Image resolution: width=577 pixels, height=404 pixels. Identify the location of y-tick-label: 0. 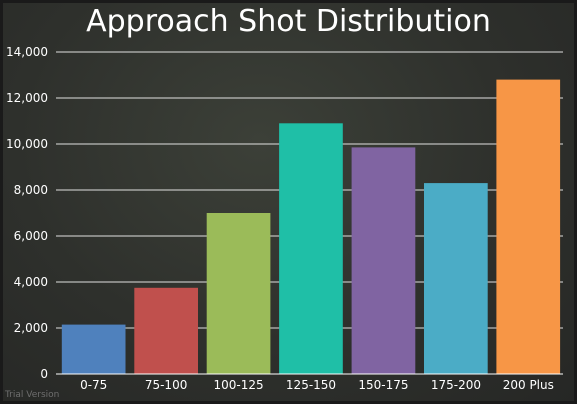
(44, 374).